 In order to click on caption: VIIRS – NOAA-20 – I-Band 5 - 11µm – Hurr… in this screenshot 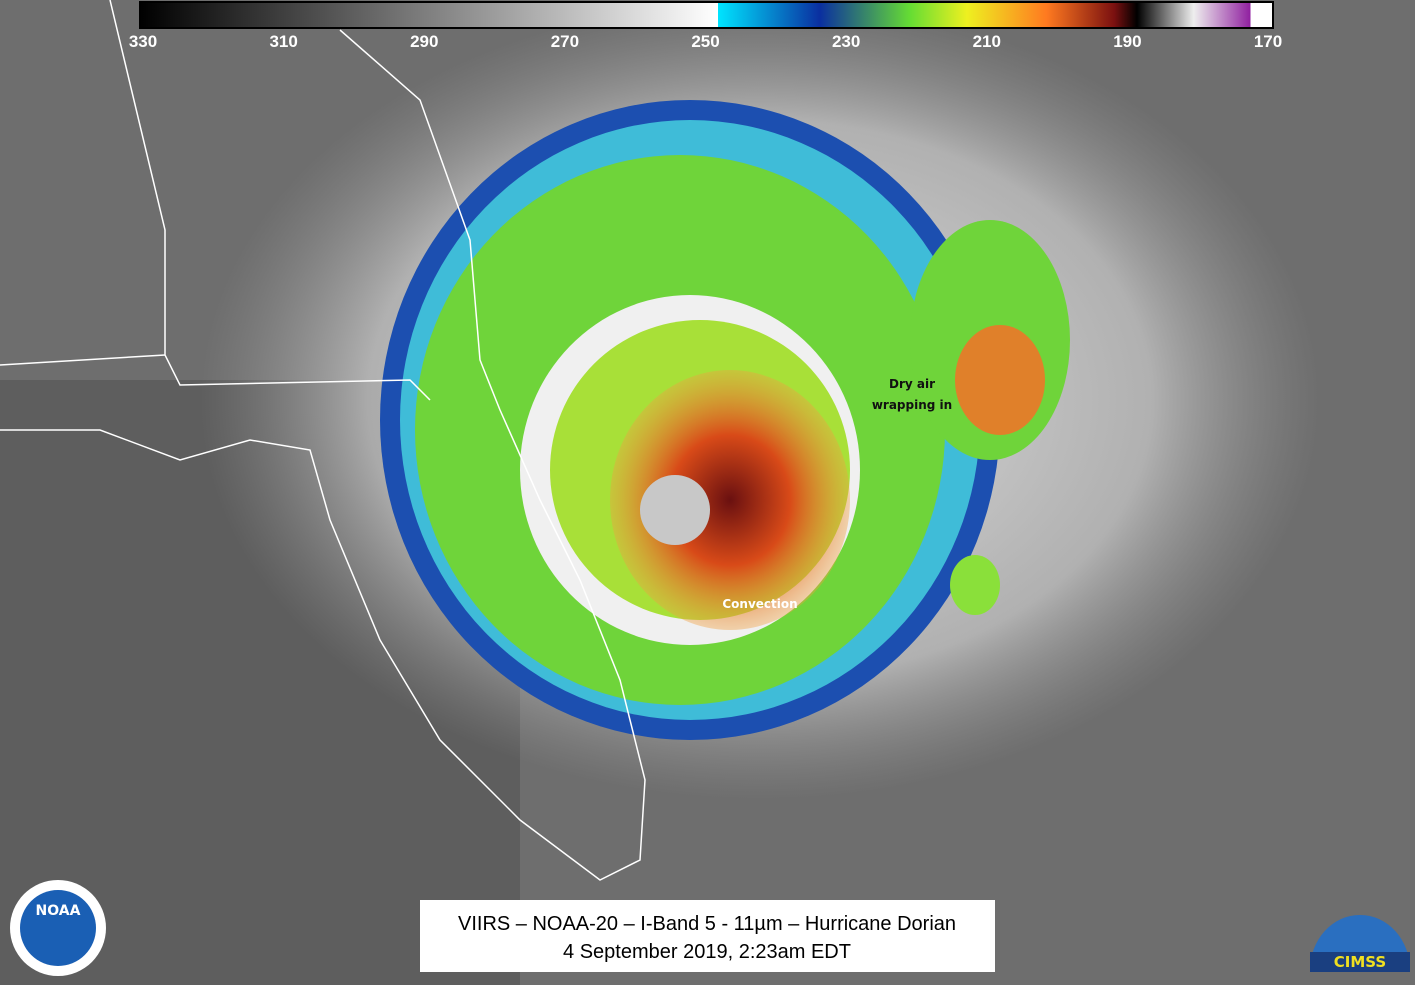, I will do `click(707, 924)`.